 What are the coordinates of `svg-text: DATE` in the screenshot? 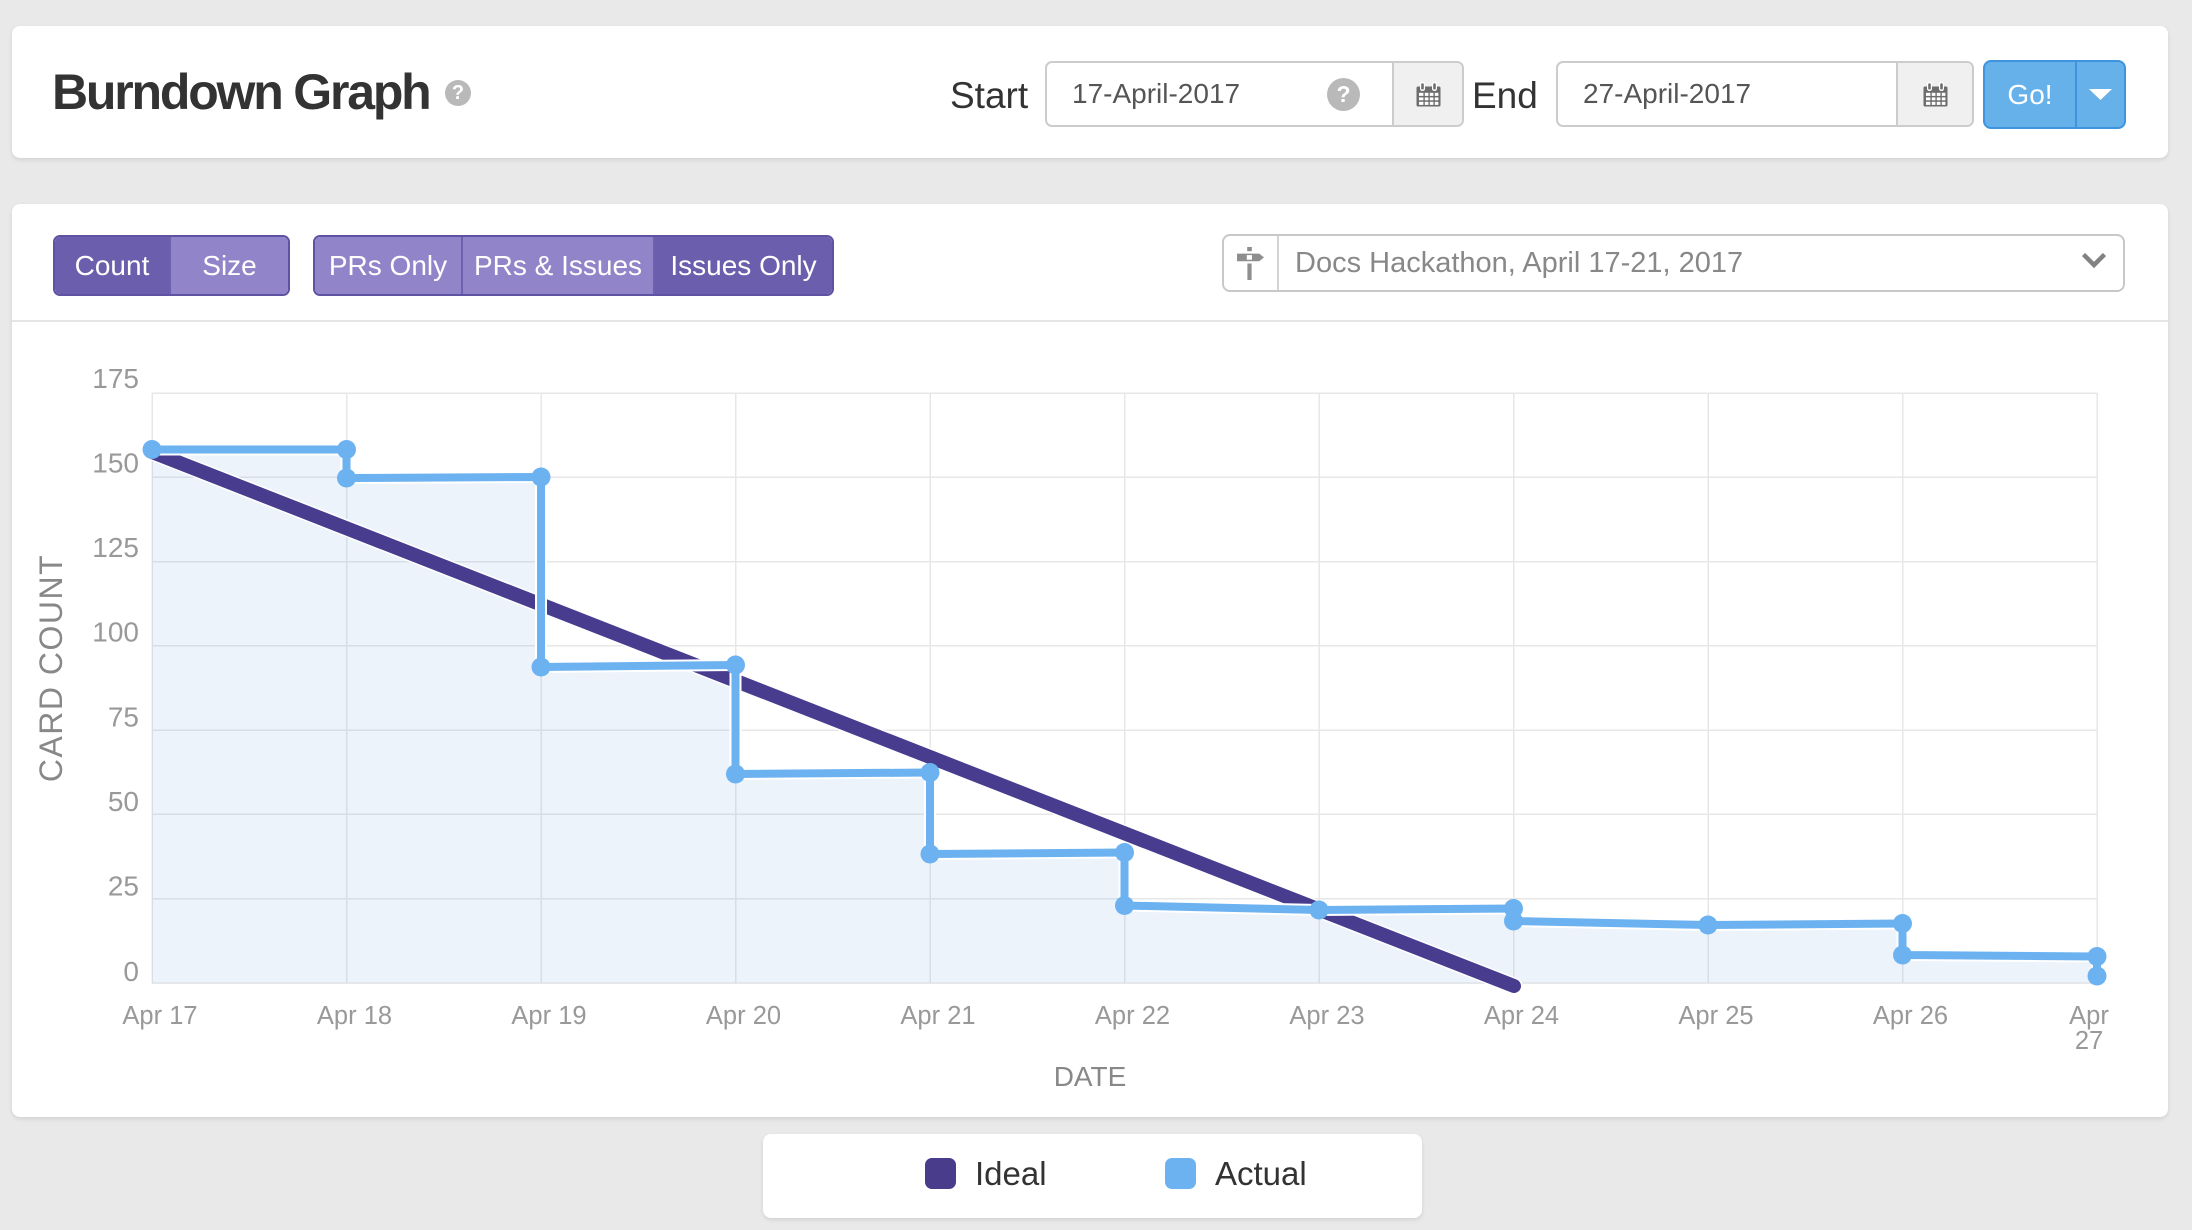 It's located at (1090, 1076).